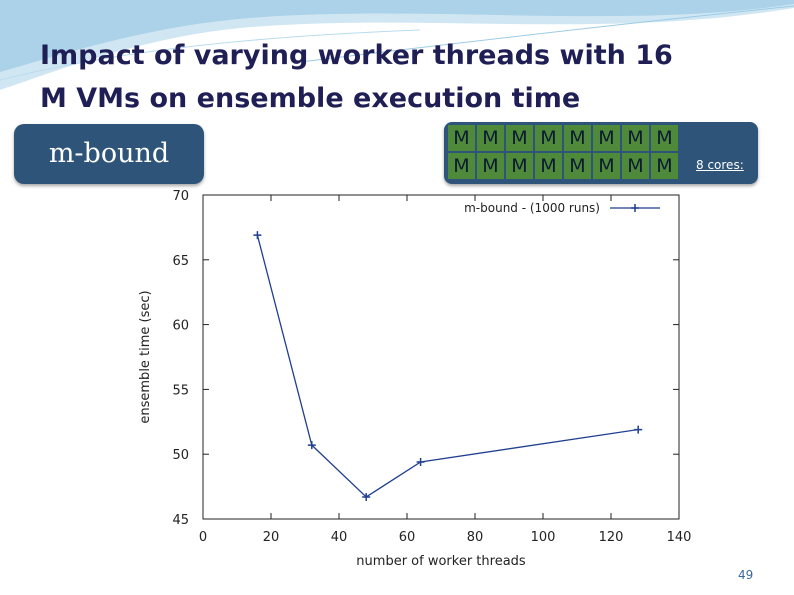 Image resolution: width=794 pixels, height=595 pixels. What do you see at coordinates (180, 196) in the screenshot?
I see `y-tick-label: 70` at bounding box center [180, 196].